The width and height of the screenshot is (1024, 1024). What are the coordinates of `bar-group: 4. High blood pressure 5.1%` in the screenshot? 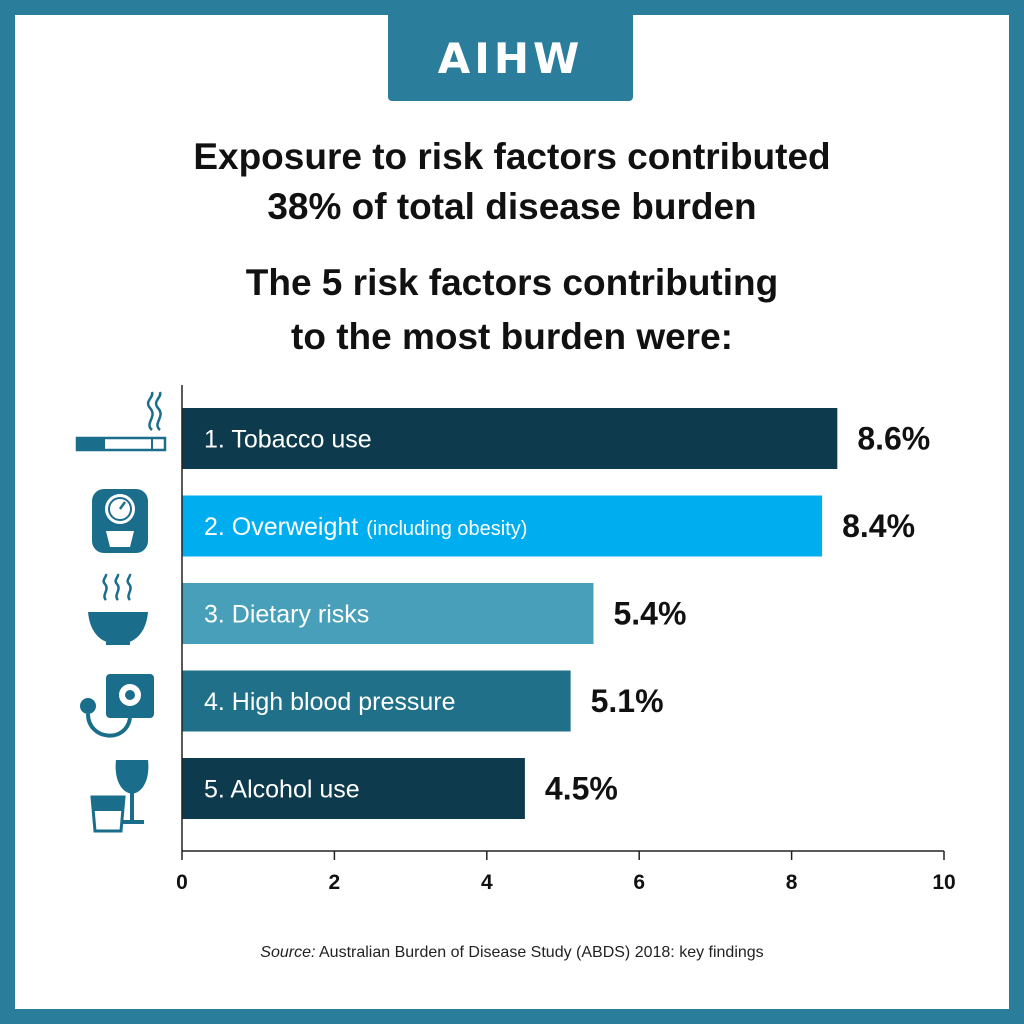 It's located at (423, 701).